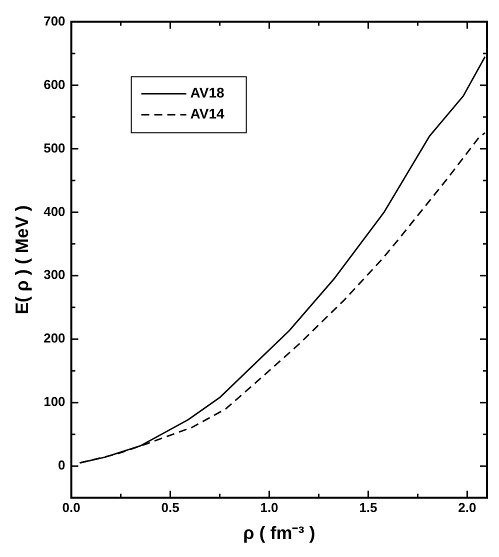 The height and width of the screenshot is (557, 499). Describe the element at coordinates (55, 20) in the screenshot. I see `y-tick-label: 700` at that location.